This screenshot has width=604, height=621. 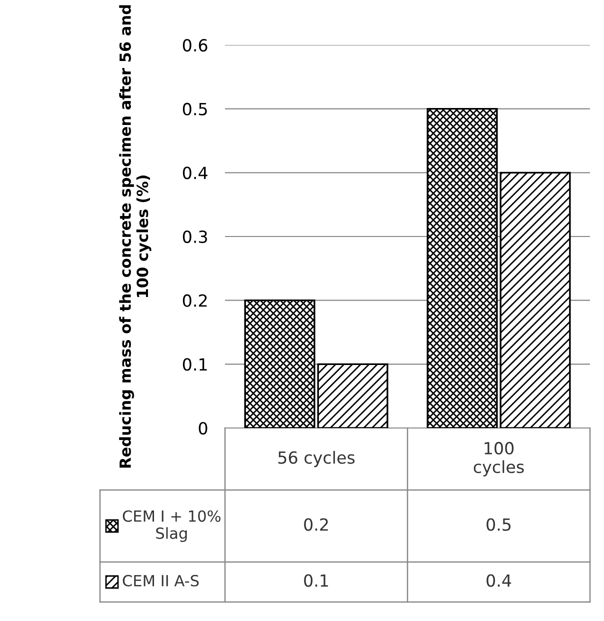 I want to click on x-tick-label: 56 cycles, so click(x=316, y=459).